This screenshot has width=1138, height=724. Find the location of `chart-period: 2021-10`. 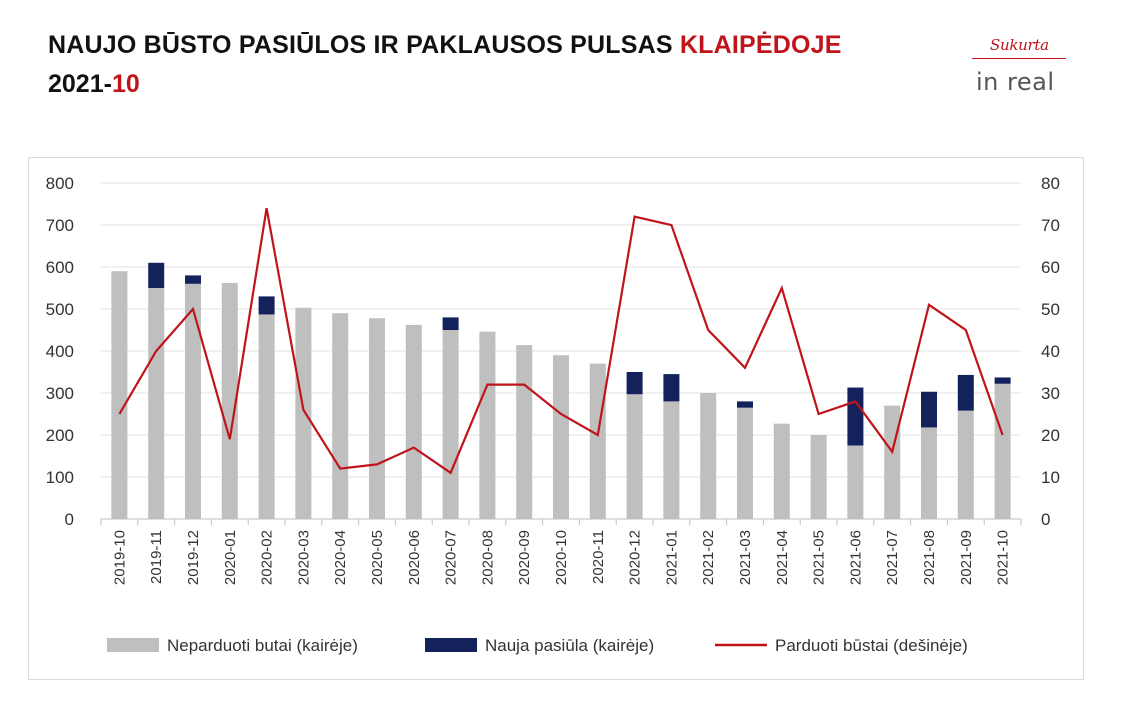

chart-period: 2021-10 is located at coordinates (94, 84).